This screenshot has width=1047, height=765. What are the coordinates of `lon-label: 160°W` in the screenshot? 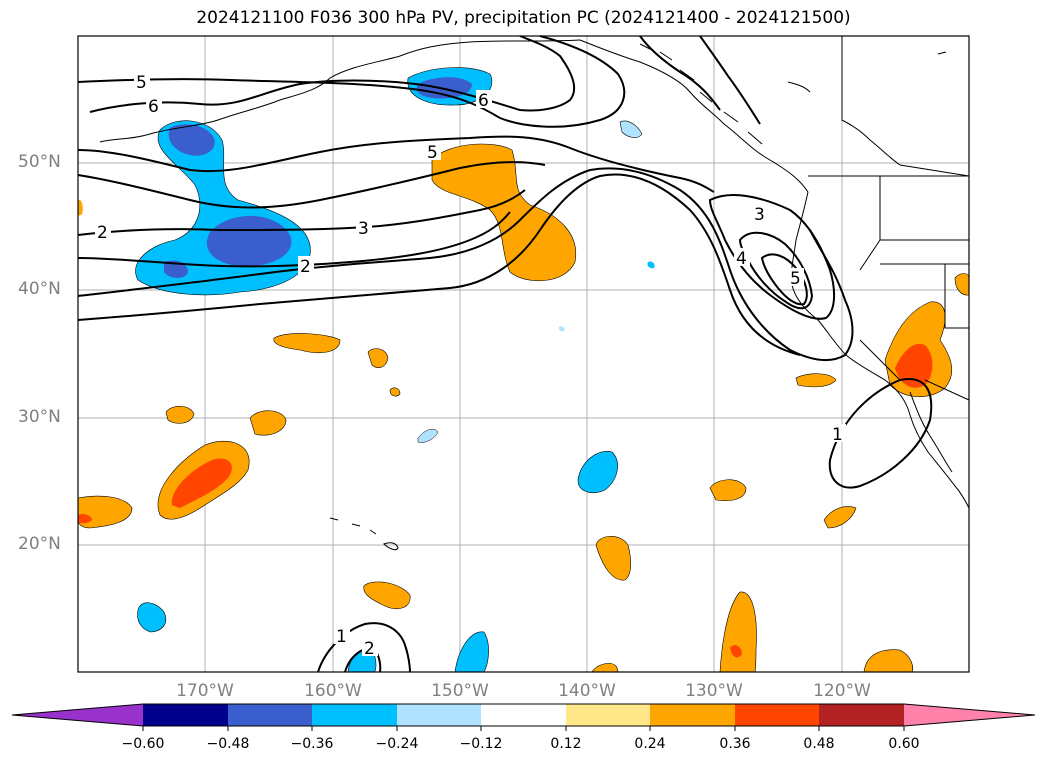 It's located at (333, 691).